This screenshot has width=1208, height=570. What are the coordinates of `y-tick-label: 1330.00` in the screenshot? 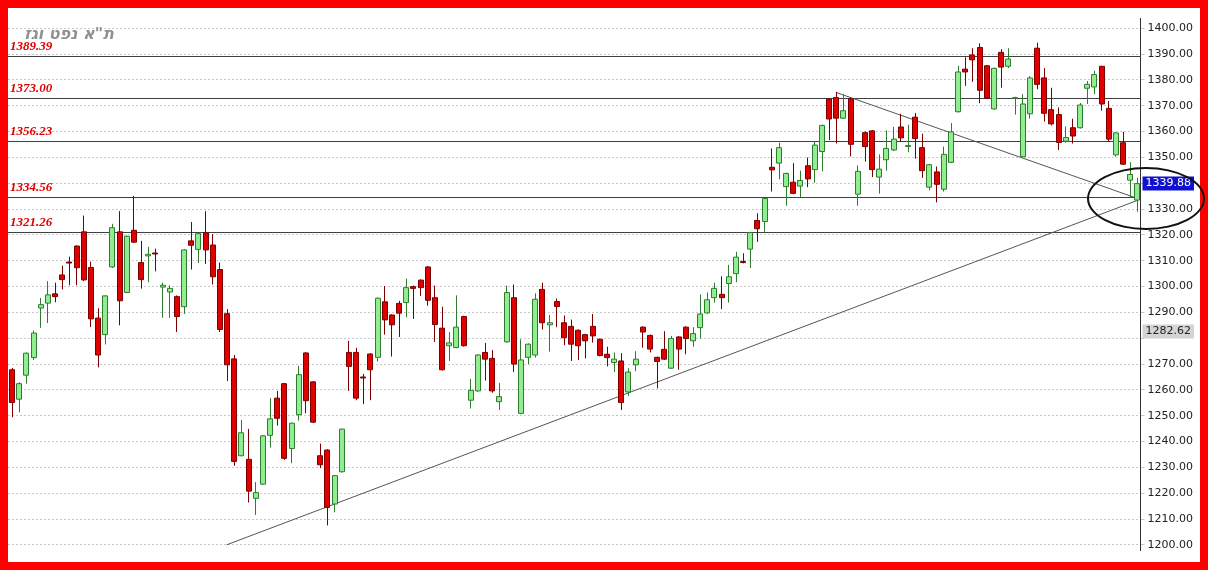 It's located at (1170, 208).